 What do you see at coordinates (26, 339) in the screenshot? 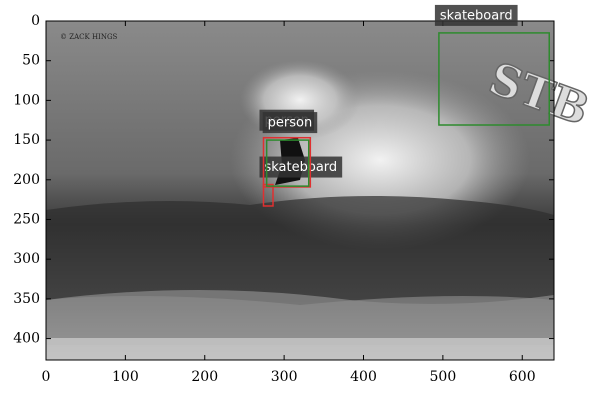
I see `y-tick-label: 400` at bounding box center [26, 339].